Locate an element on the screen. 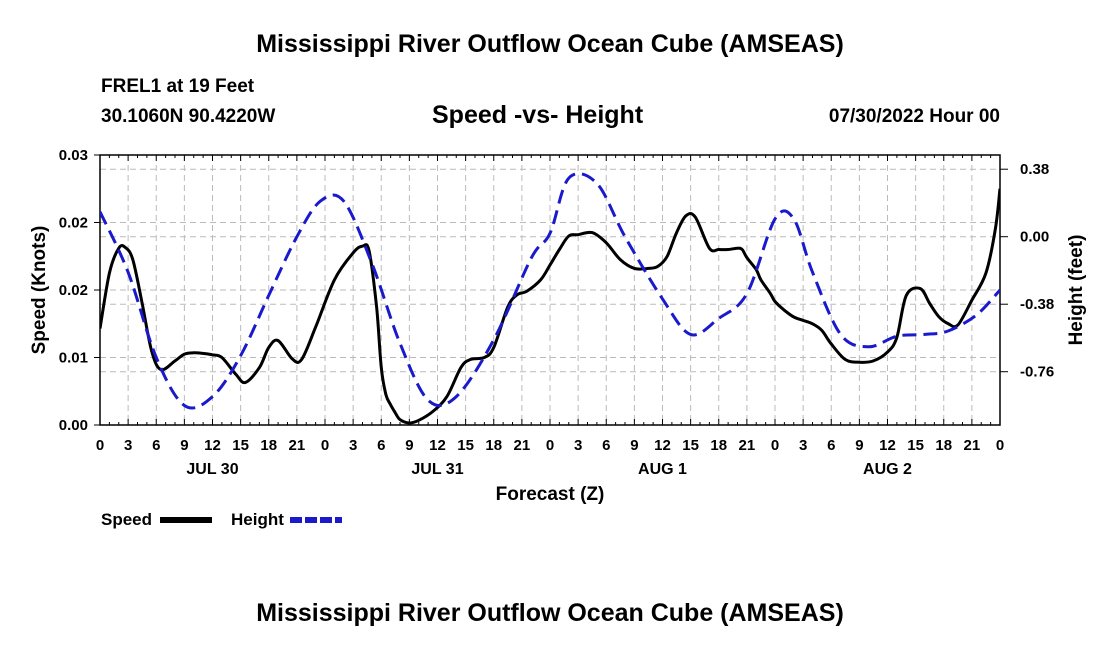  forecast-datetime: 07/30/2022 Hour 00 is located at coordinates (914, 116).